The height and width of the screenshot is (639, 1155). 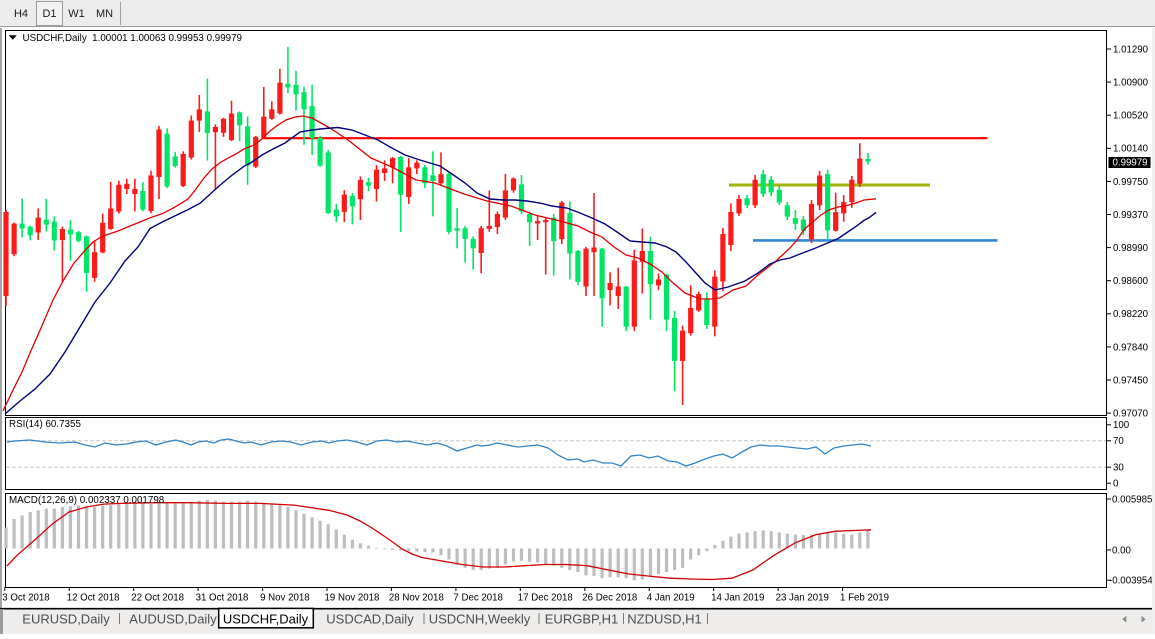 What do you see at coordinates (266, 619) in the screenshot?
I see `svg-text: USDCHF,Daily` at bounding box center [266, 619].